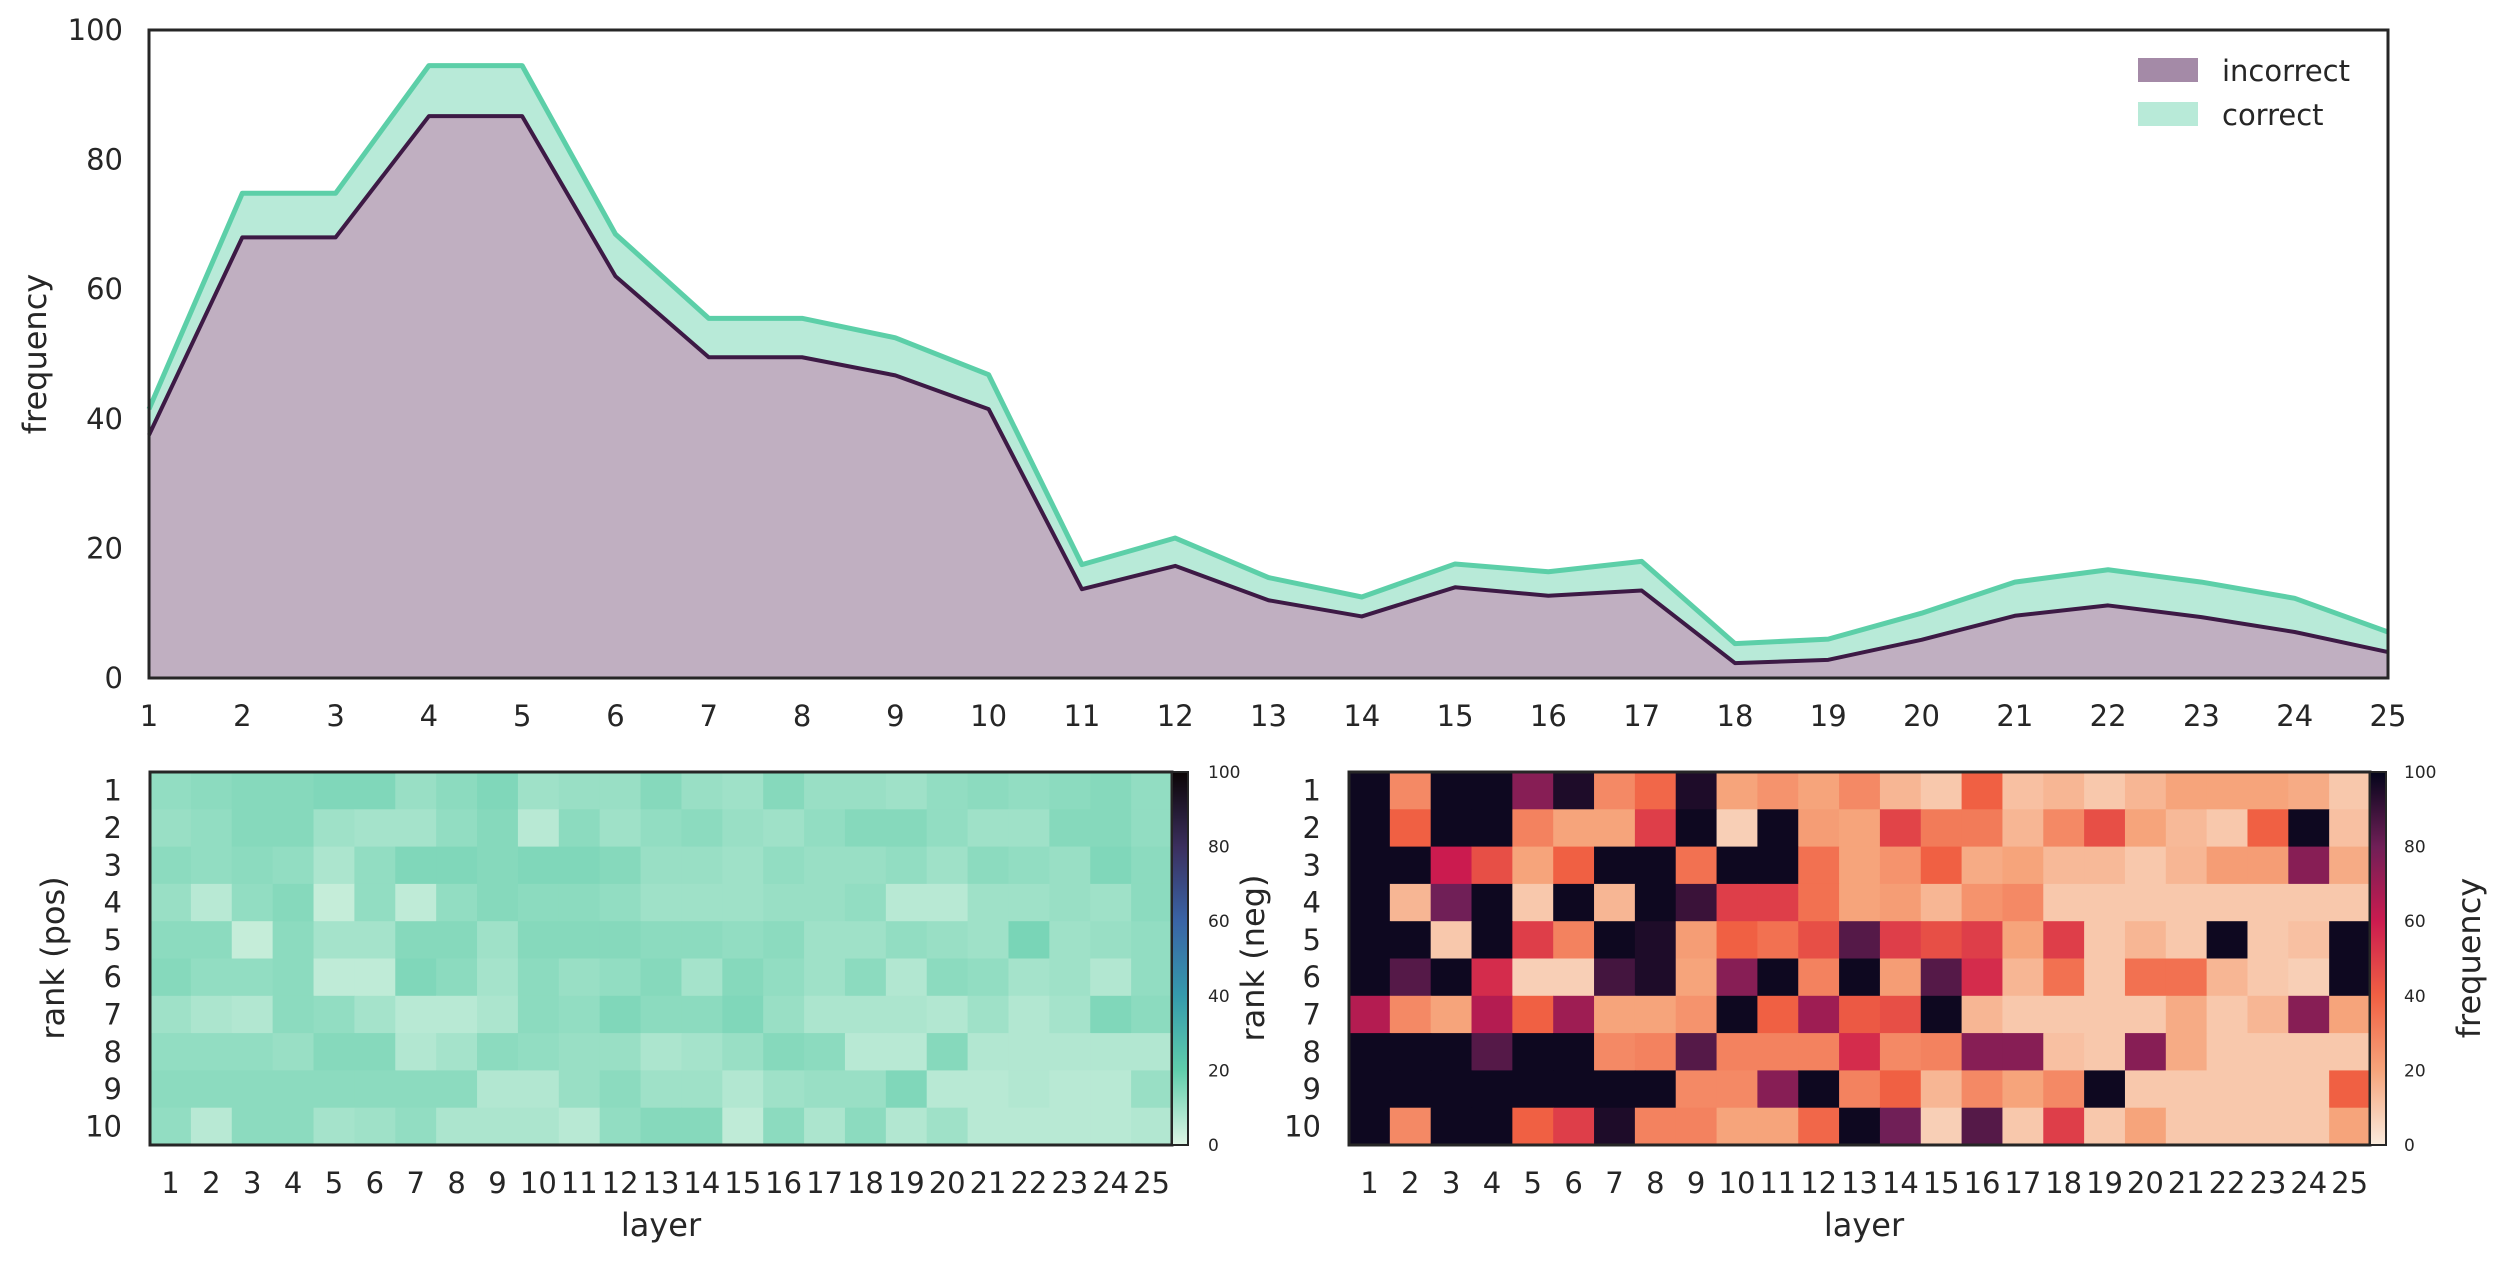  I want to click on heatmap-x-tick-label: 19, so click(906, 1183).